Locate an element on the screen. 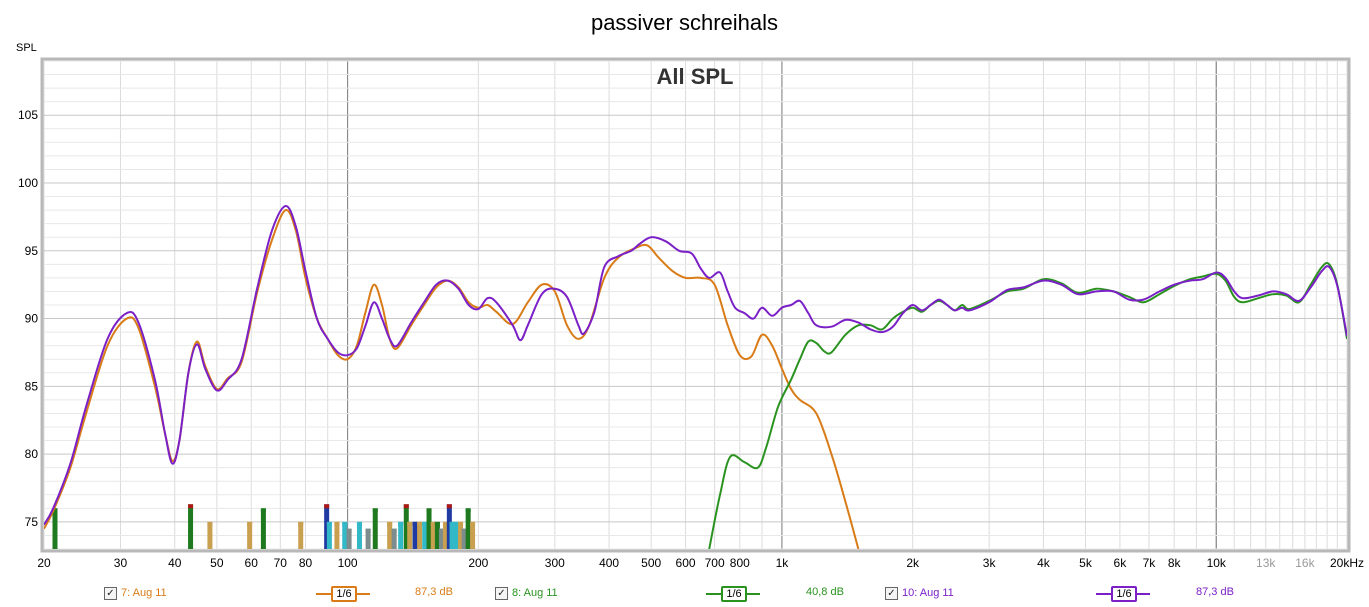 This screenshot has height=607, width=1369. x-tick-label: 500 is located at coordinates (651, 563).